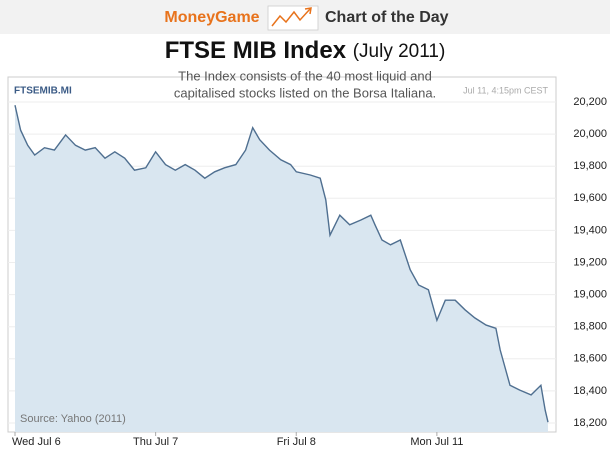 This screenshot has height=458, width=610. Describe the element at coordinates (43, 91) in the screenshot. I see `ticker: FTSEMIB.MI` at that location.